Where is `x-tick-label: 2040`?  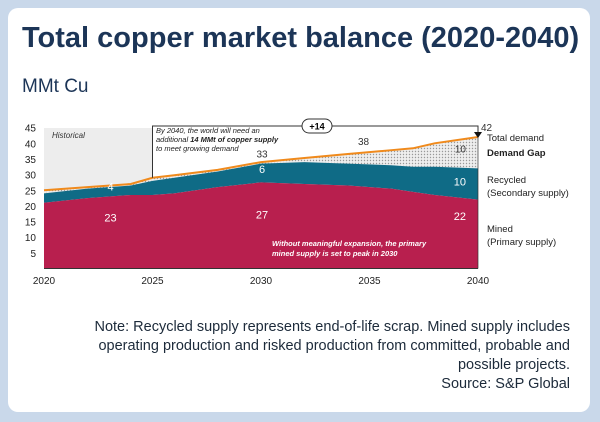 x-tick-label: 2040 is located at coordinates (478, 281).